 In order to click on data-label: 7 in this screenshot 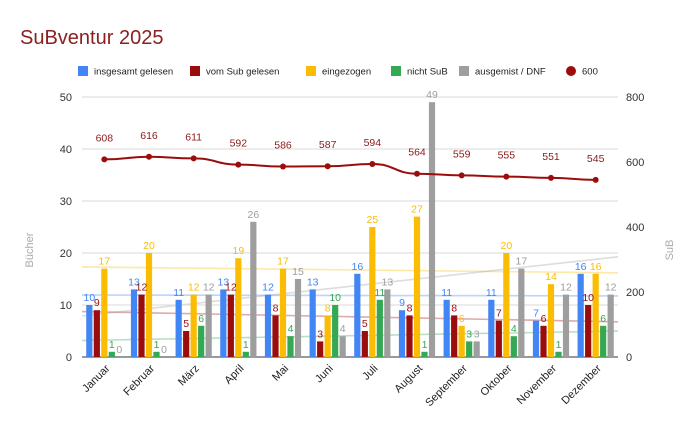, I will do `click(536, 314)`.